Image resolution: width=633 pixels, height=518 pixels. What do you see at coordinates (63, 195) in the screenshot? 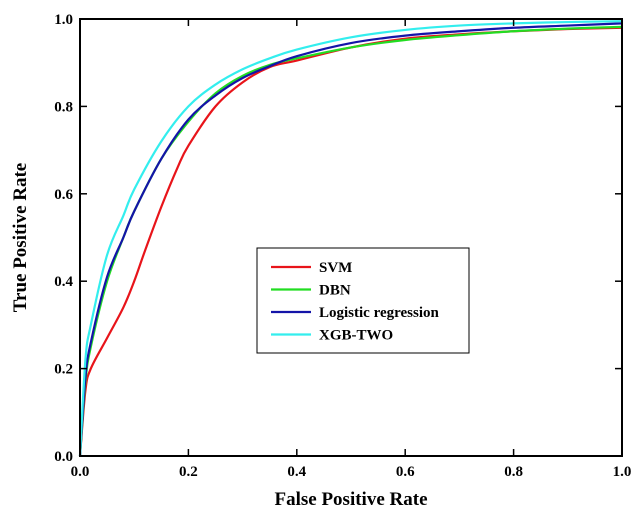
I see `y-tick-label: 0.6` at bounding box center [63, 195].